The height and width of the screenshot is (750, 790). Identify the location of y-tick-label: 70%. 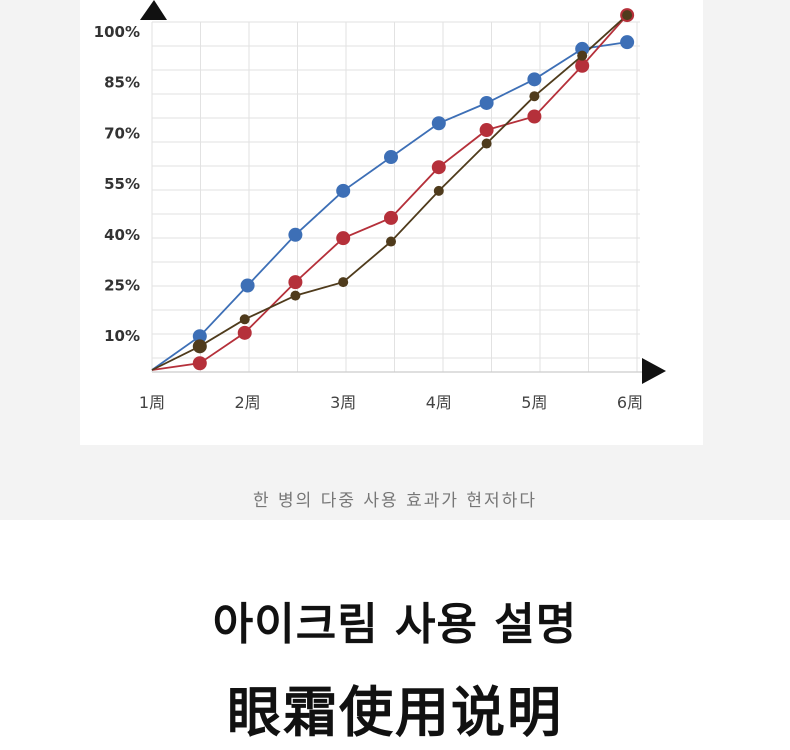
(122, 133).